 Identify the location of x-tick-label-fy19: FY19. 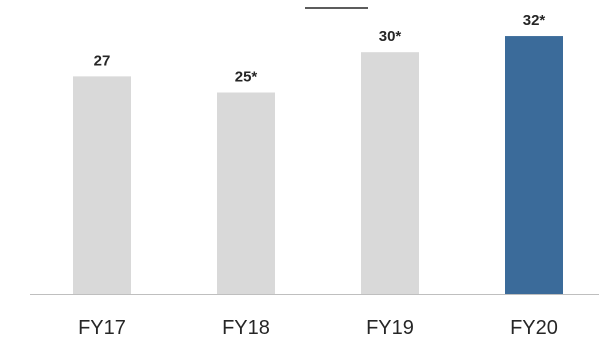
(390, 328).